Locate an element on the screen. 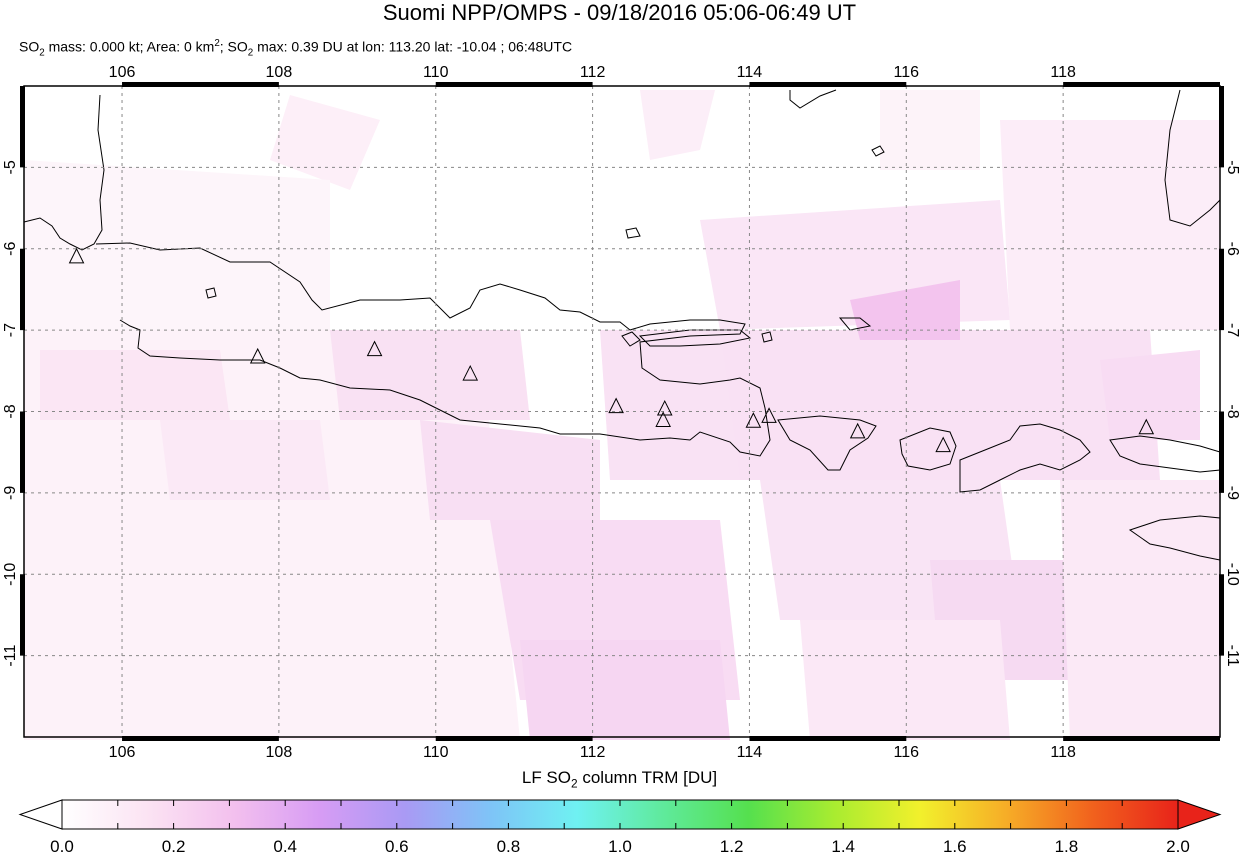 This screenshot has height=855, width=1239. coastline-kalimantan is located at coordinates (813, 99).